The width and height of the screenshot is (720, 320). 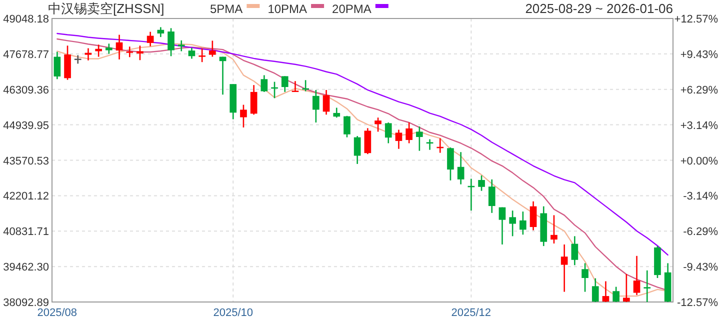 I want to click on chart-title: 中汉锡卖空[ZHSSN], so click(x=106, y=8).